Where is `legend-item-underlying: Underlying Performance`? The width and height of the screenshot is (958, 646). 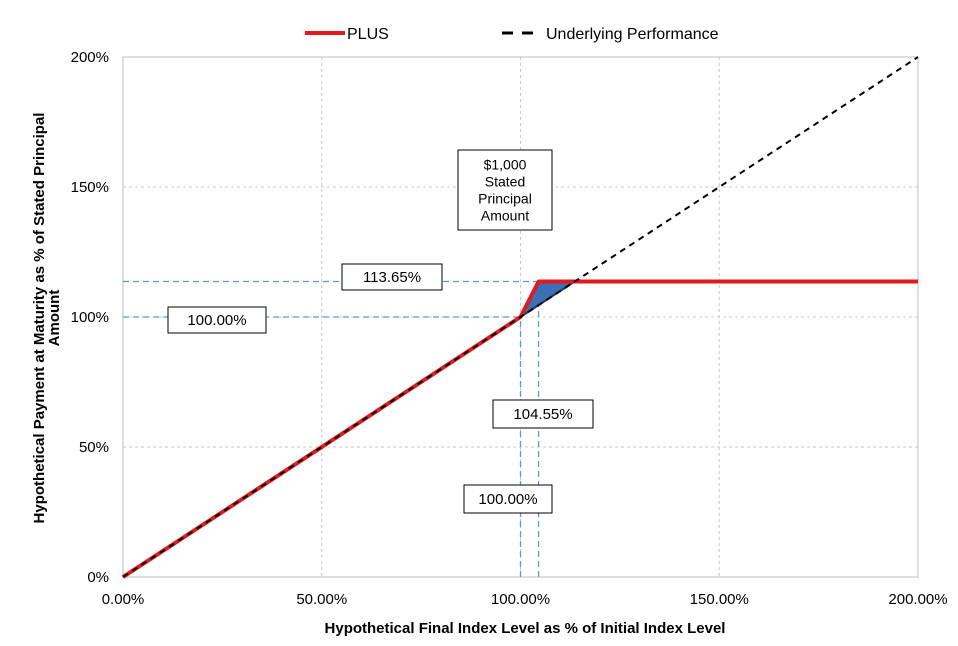
legend-item-underlying: Underlying Performance is located at coordinates (610, 34).